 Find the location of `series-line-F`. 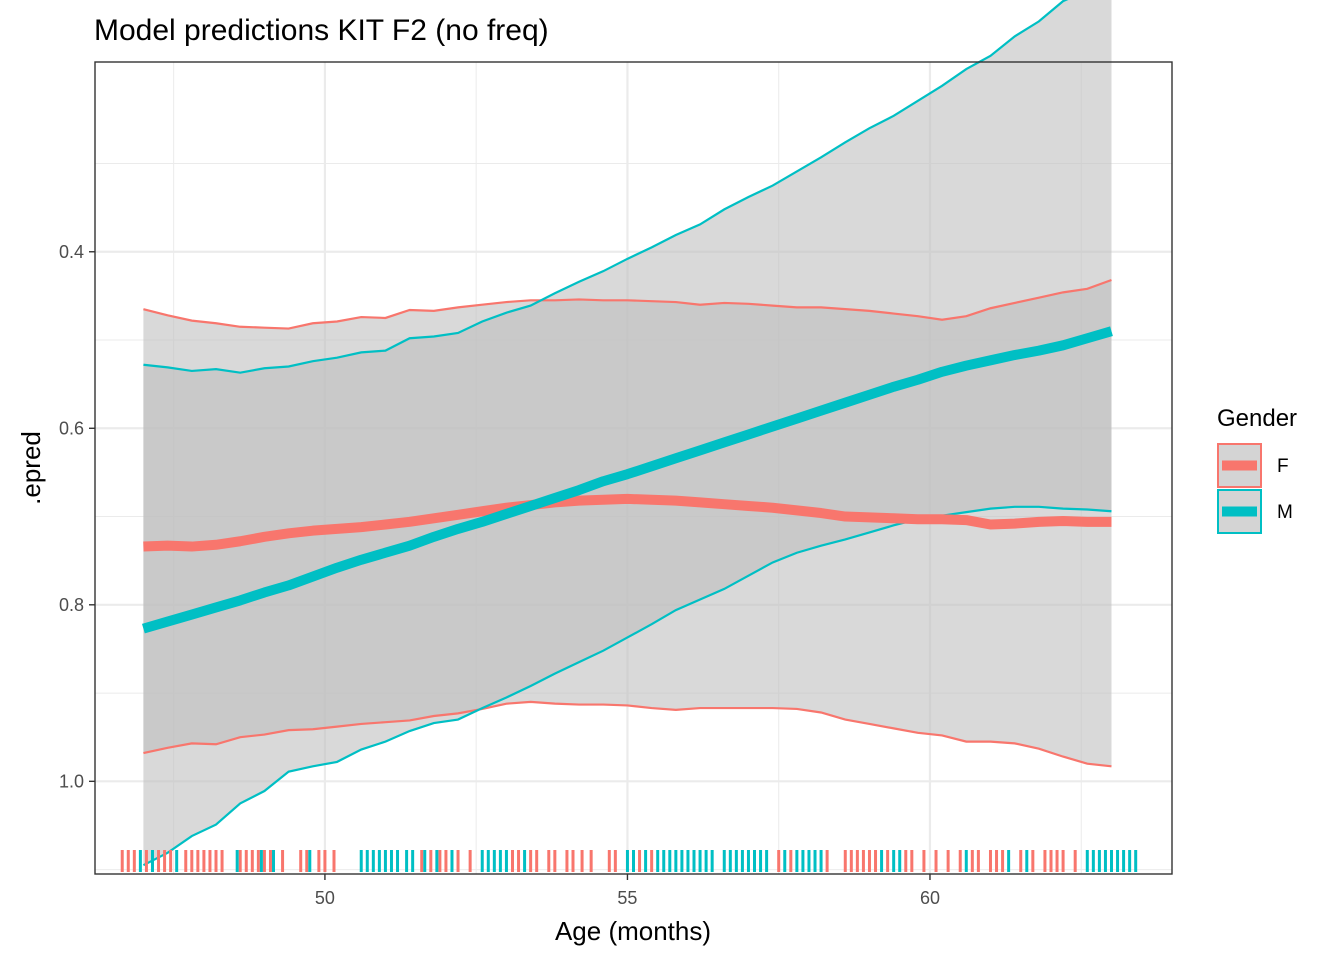

series-line-F is located at coordinates (627, 522).